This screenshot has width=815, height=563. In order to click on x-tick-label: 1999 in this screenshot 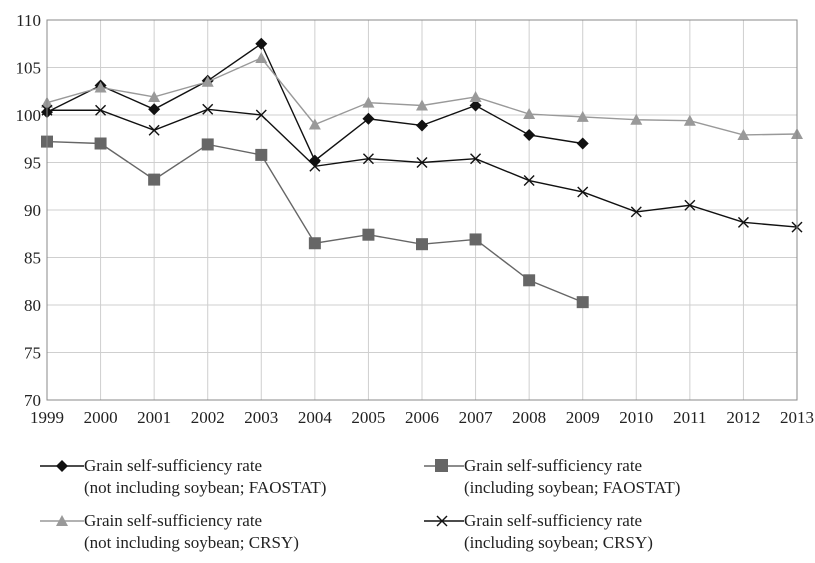, I will do `click(47, 417)`.